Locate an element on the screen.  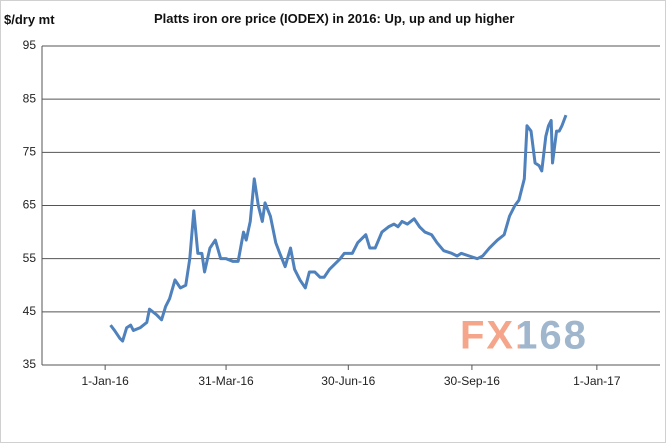
x-tick-label: 1-Jan-16 is located at coordinates (105, 381).